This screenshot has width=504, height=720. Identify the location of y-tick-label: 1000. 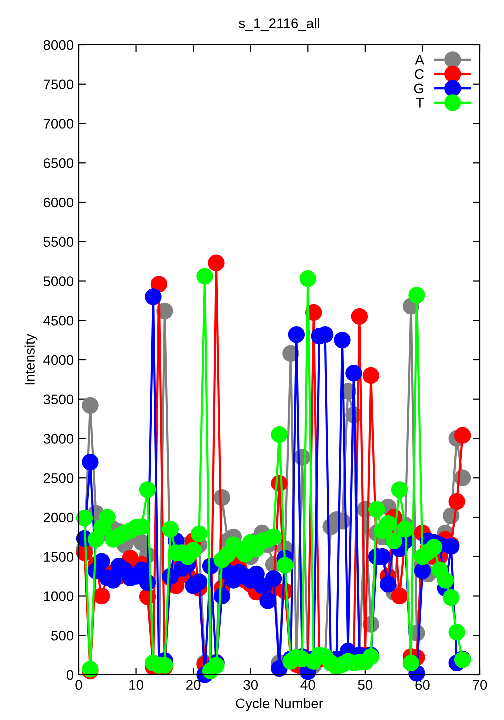
(59, 597).